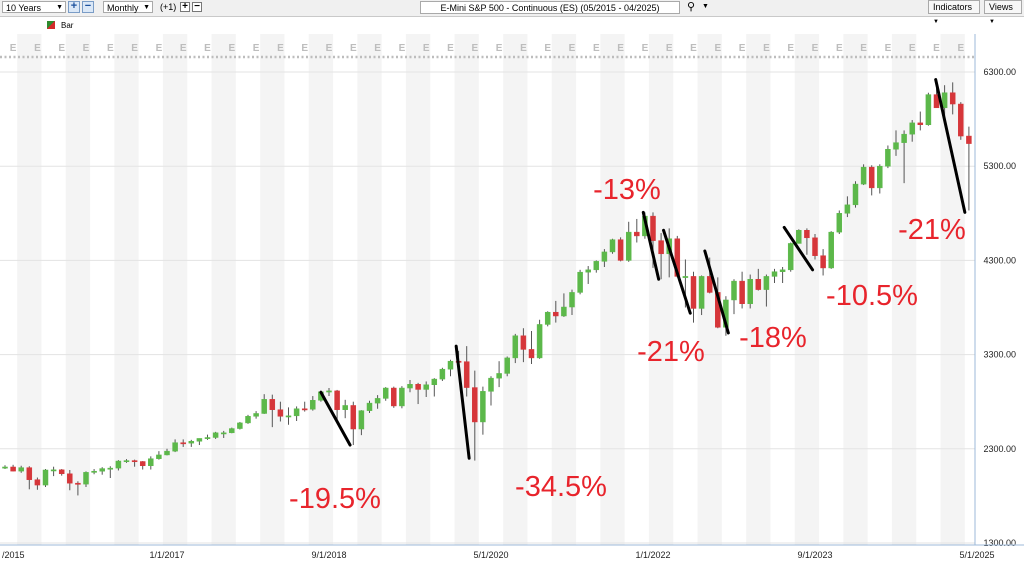  Describe the element at coordinates (185, 7) in the screenshot. I see `offset-plus-button: +` at that location.